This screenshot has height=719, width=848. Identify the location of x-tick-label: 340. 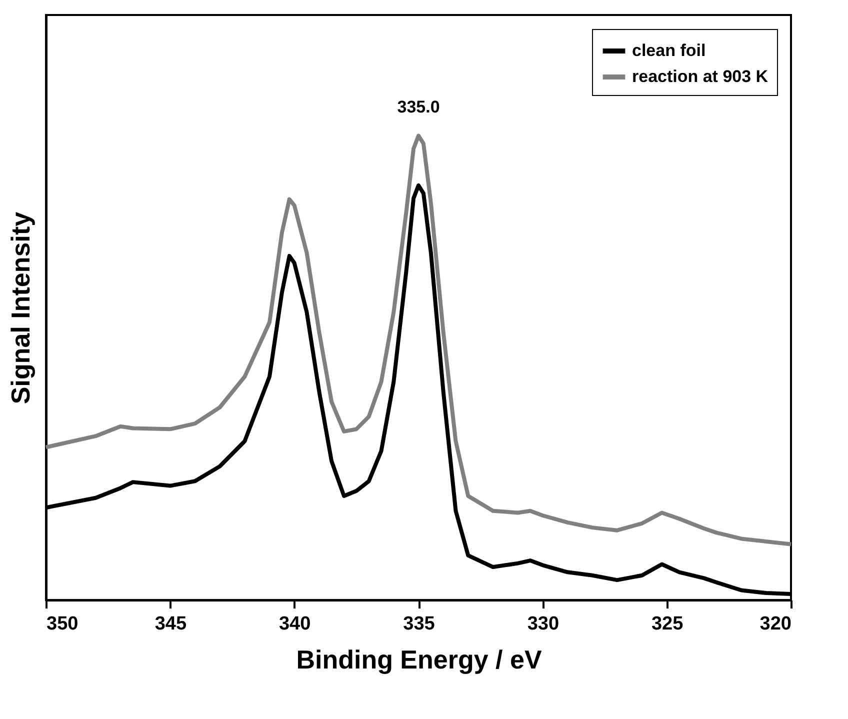
(294, 624).